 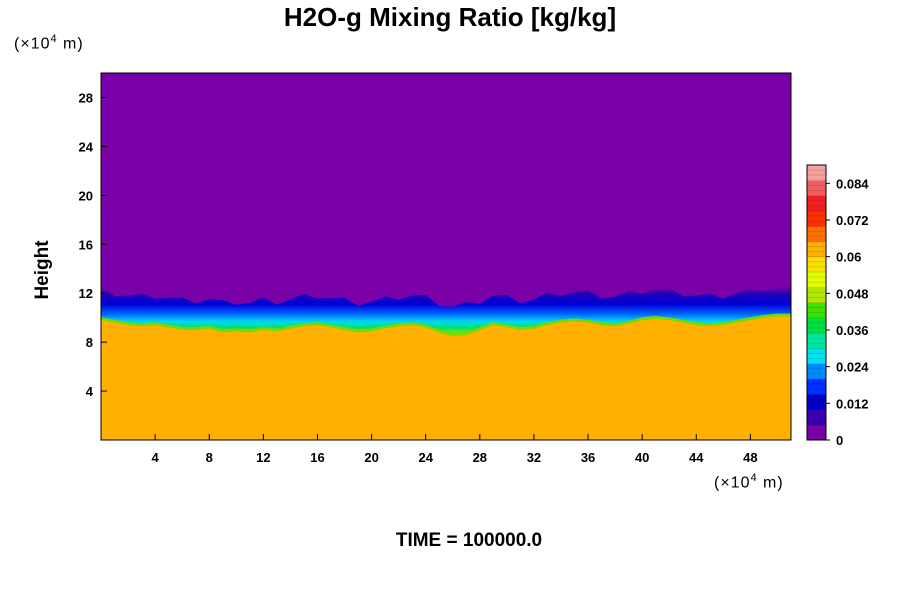 I want to click on y-tick-label: 16, so click(x=86, y=244).